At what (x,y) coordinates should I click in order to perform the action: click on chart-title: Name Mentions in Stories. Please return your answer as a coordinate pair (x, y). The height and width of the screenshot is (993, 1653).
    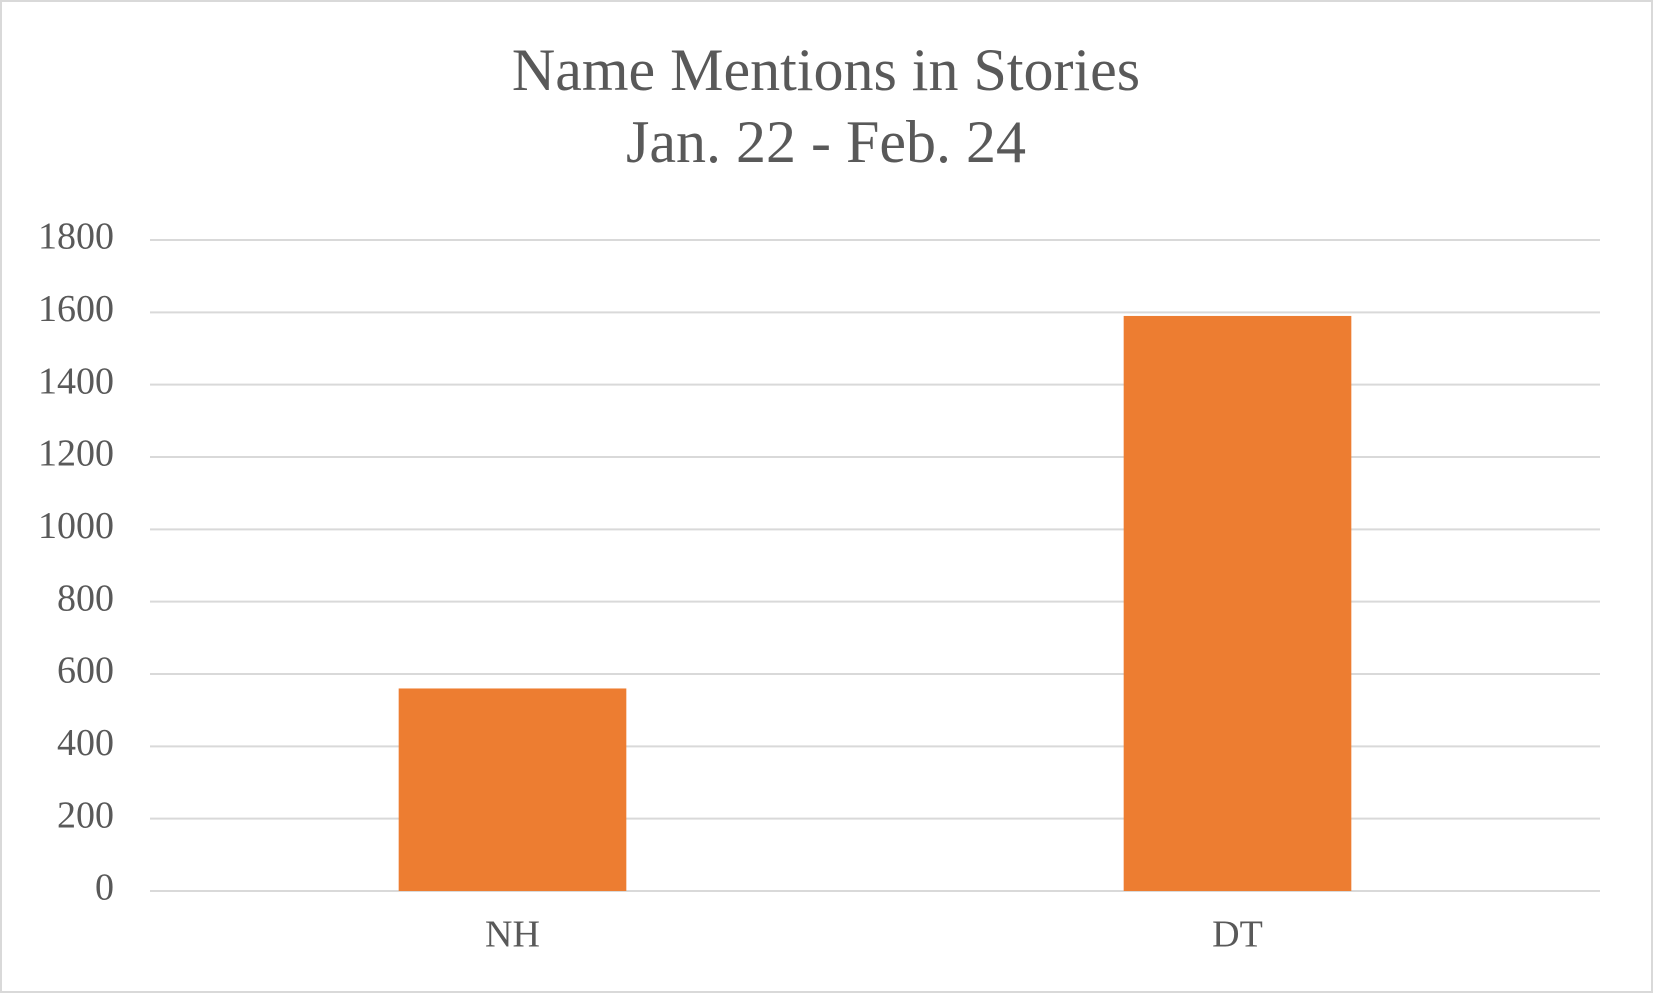
    Looking at the image, I should click on (826, 70).